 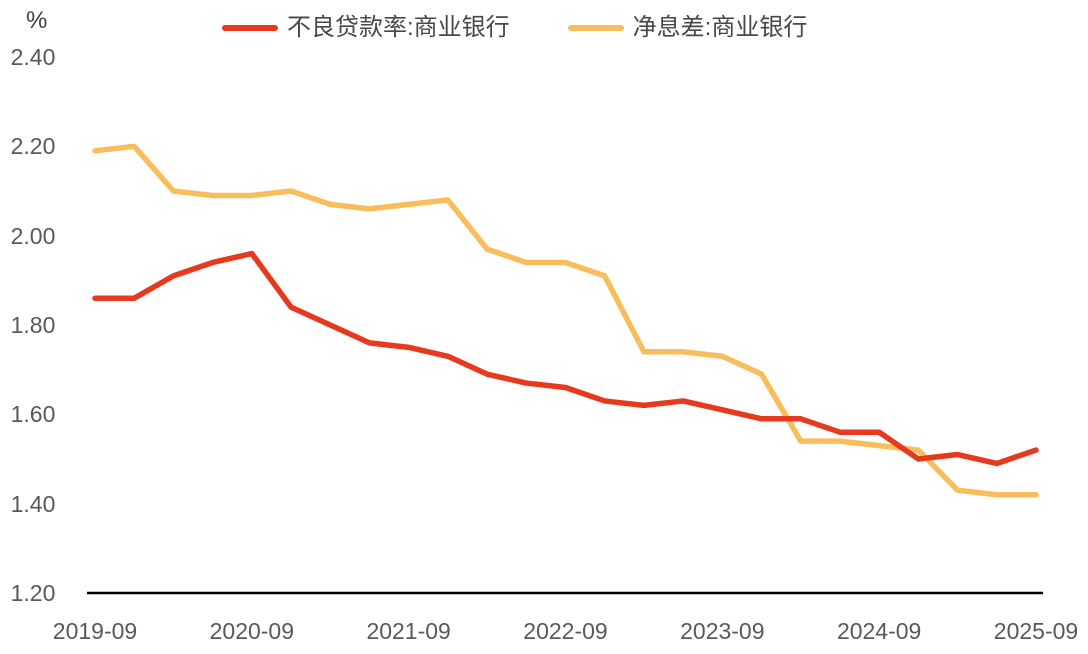 I want to click on legend-label-npl: 不良贷款率:商业银行, so click(x=398, y=27).